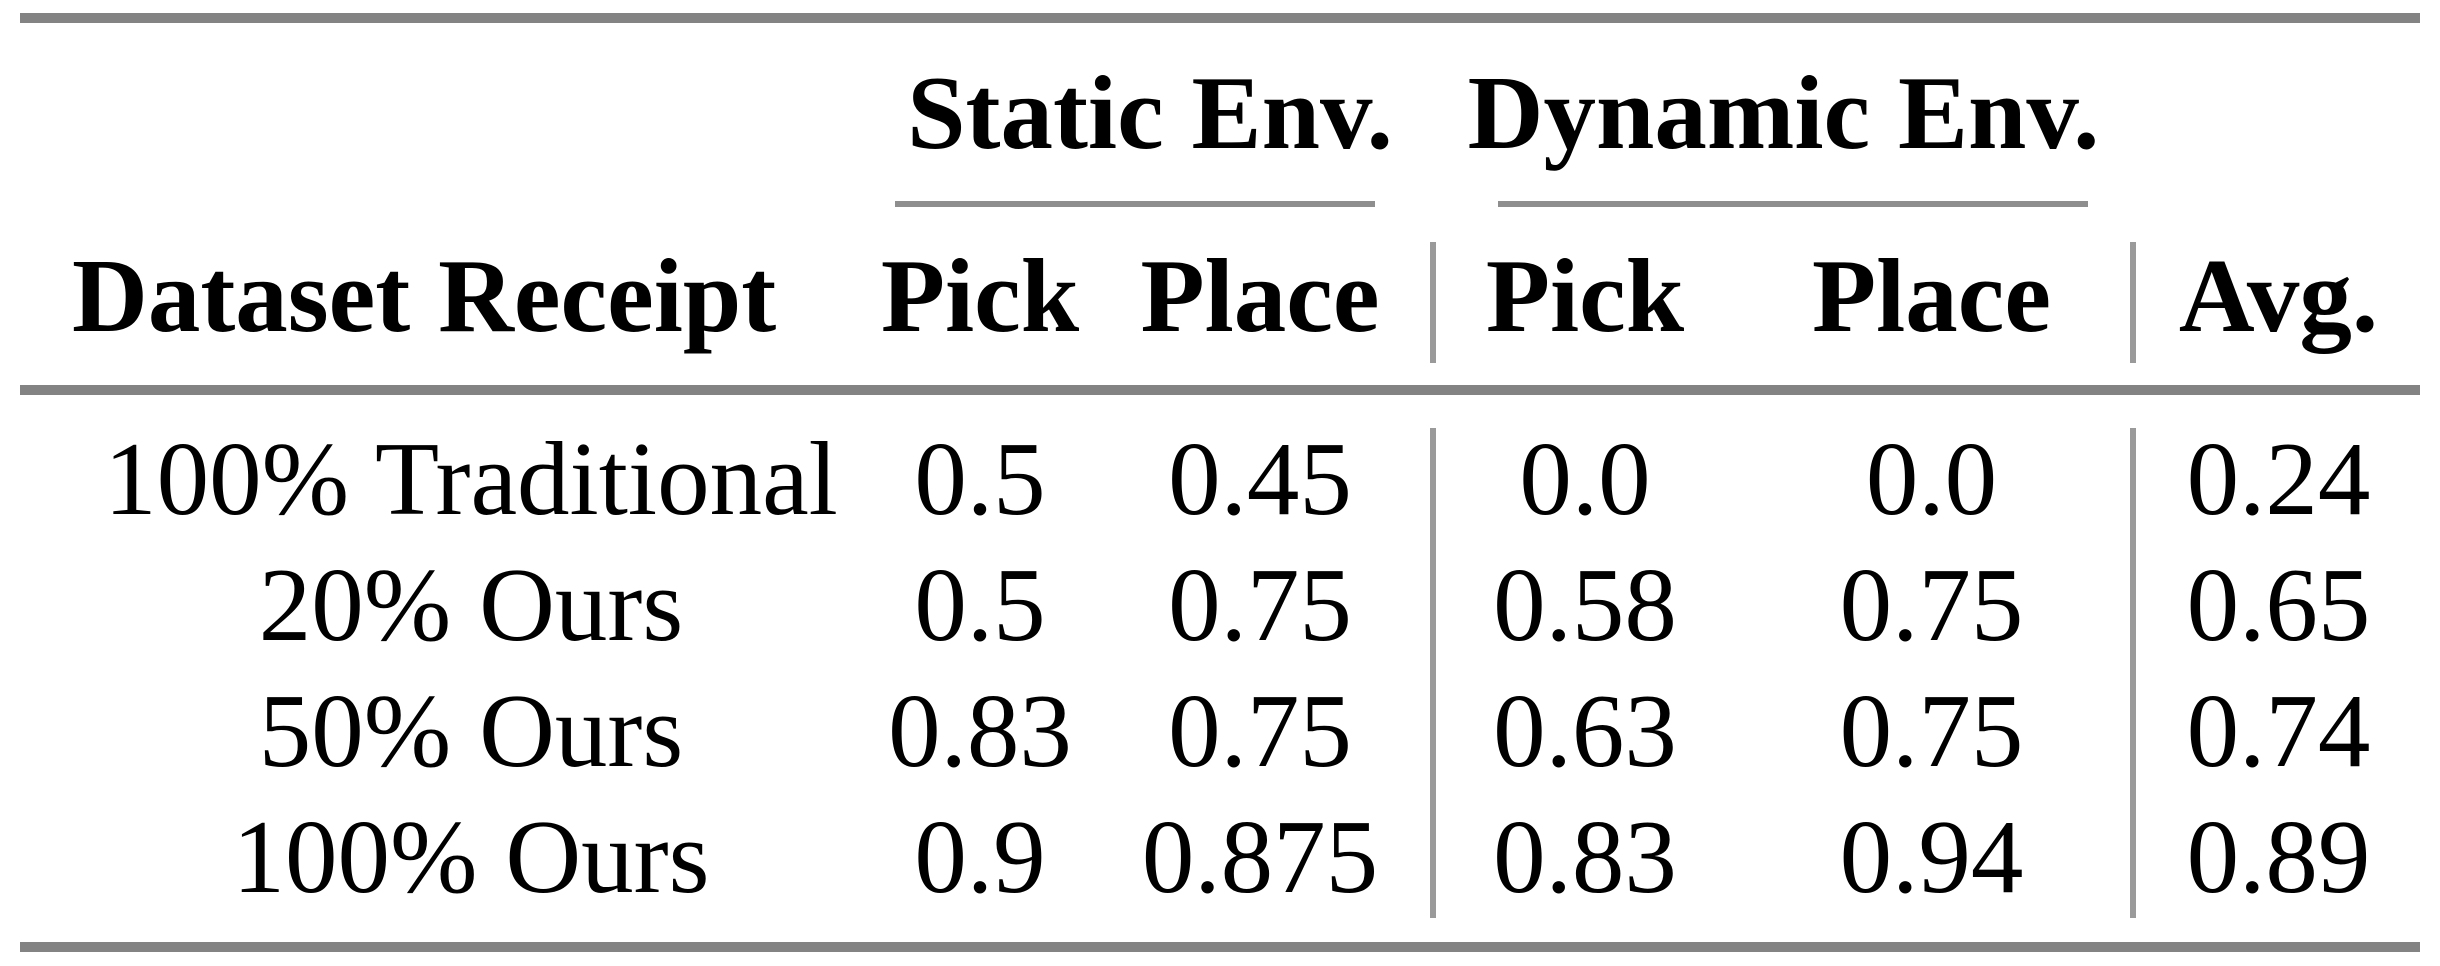 The image size is (2440, 966). Describe the element at coordinates (1585, 478) in the screenshot. I see `cell-dynamic-pick: 0.0` at that location.